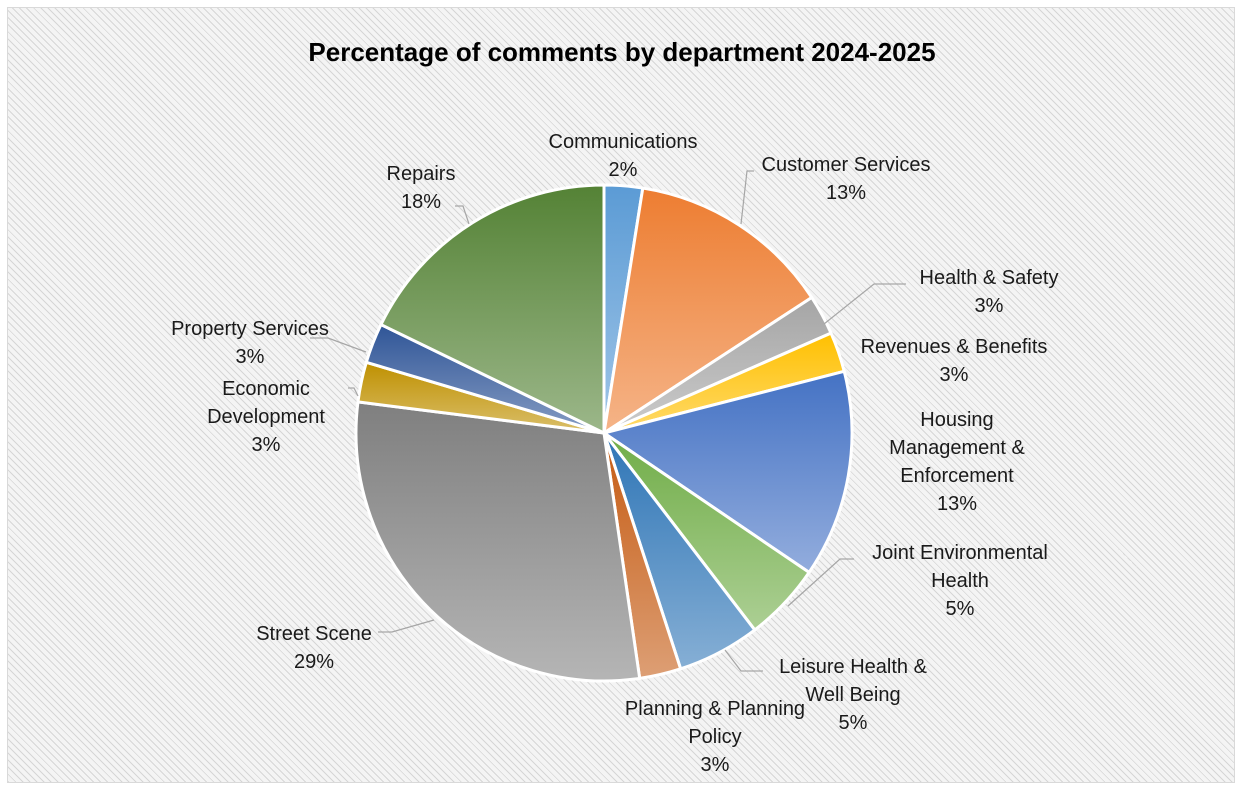 The height and width of the screenshot is (789, 1241). I want to click on label-planning-planning-policy: Planning & Planning Policy 3%, so click(715, 737).